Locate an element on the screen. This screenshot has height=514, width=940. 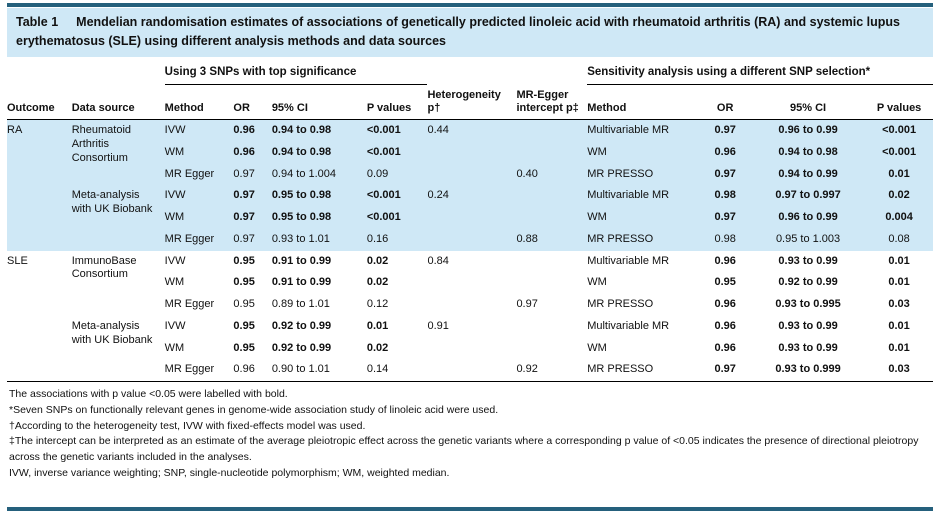
col-sens-p-values: P values is located at coordinates (901, 102).